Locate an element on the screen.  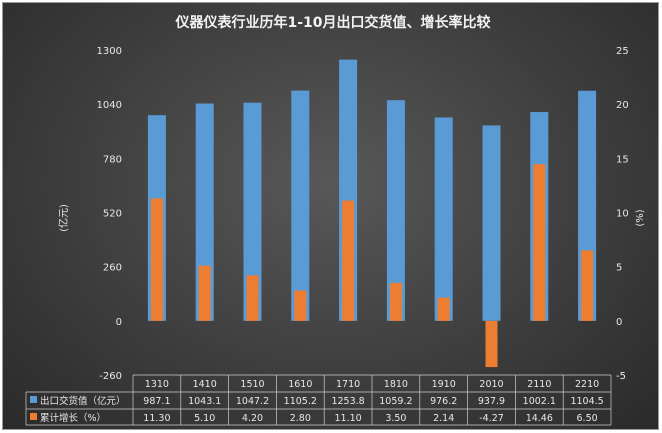
category-label: 1610 is located at coordinates (300, 384).